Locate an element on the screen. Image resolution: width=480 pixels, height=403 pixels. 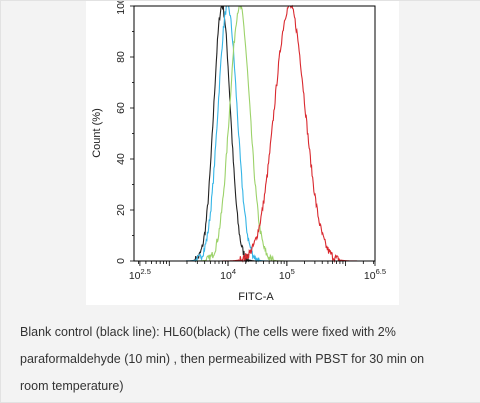
x-axis-ticks: 102.5 10⁴ 10⁵ 106.5 is located at coordinates (257, 271).